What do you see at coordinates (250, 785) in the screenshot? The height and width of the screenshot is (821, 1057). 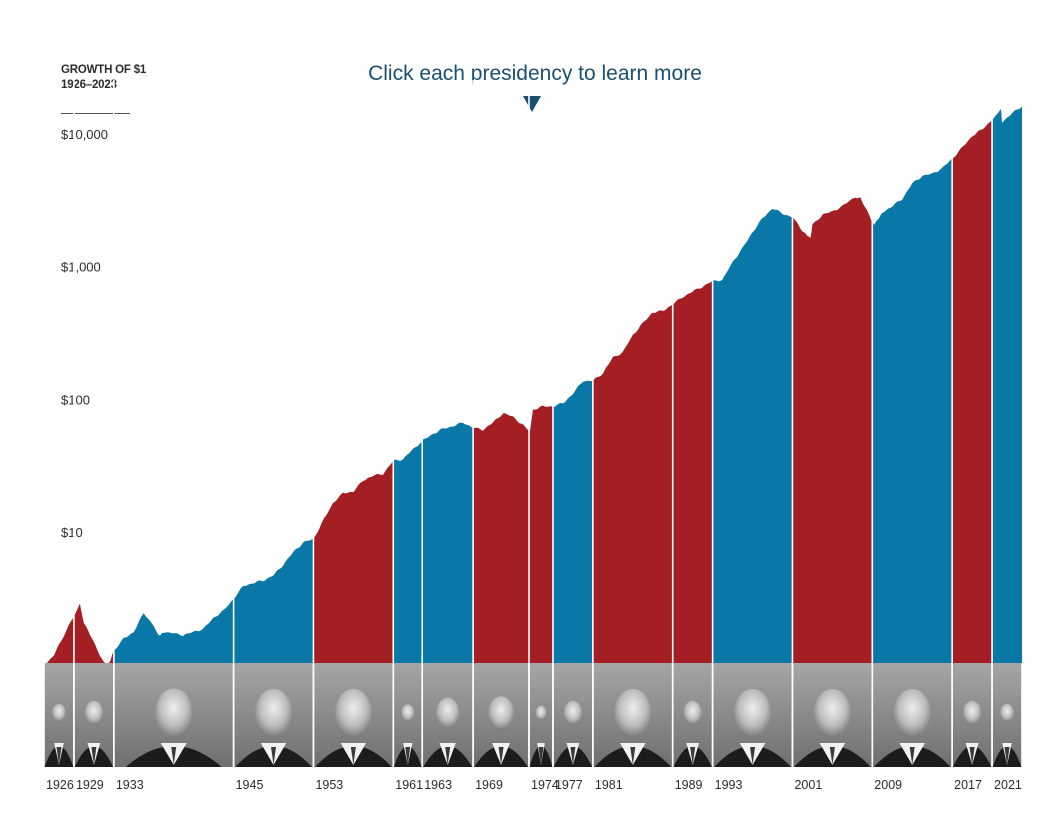 I see `x-tick-label: 1945` at bounding box center [250, 785].